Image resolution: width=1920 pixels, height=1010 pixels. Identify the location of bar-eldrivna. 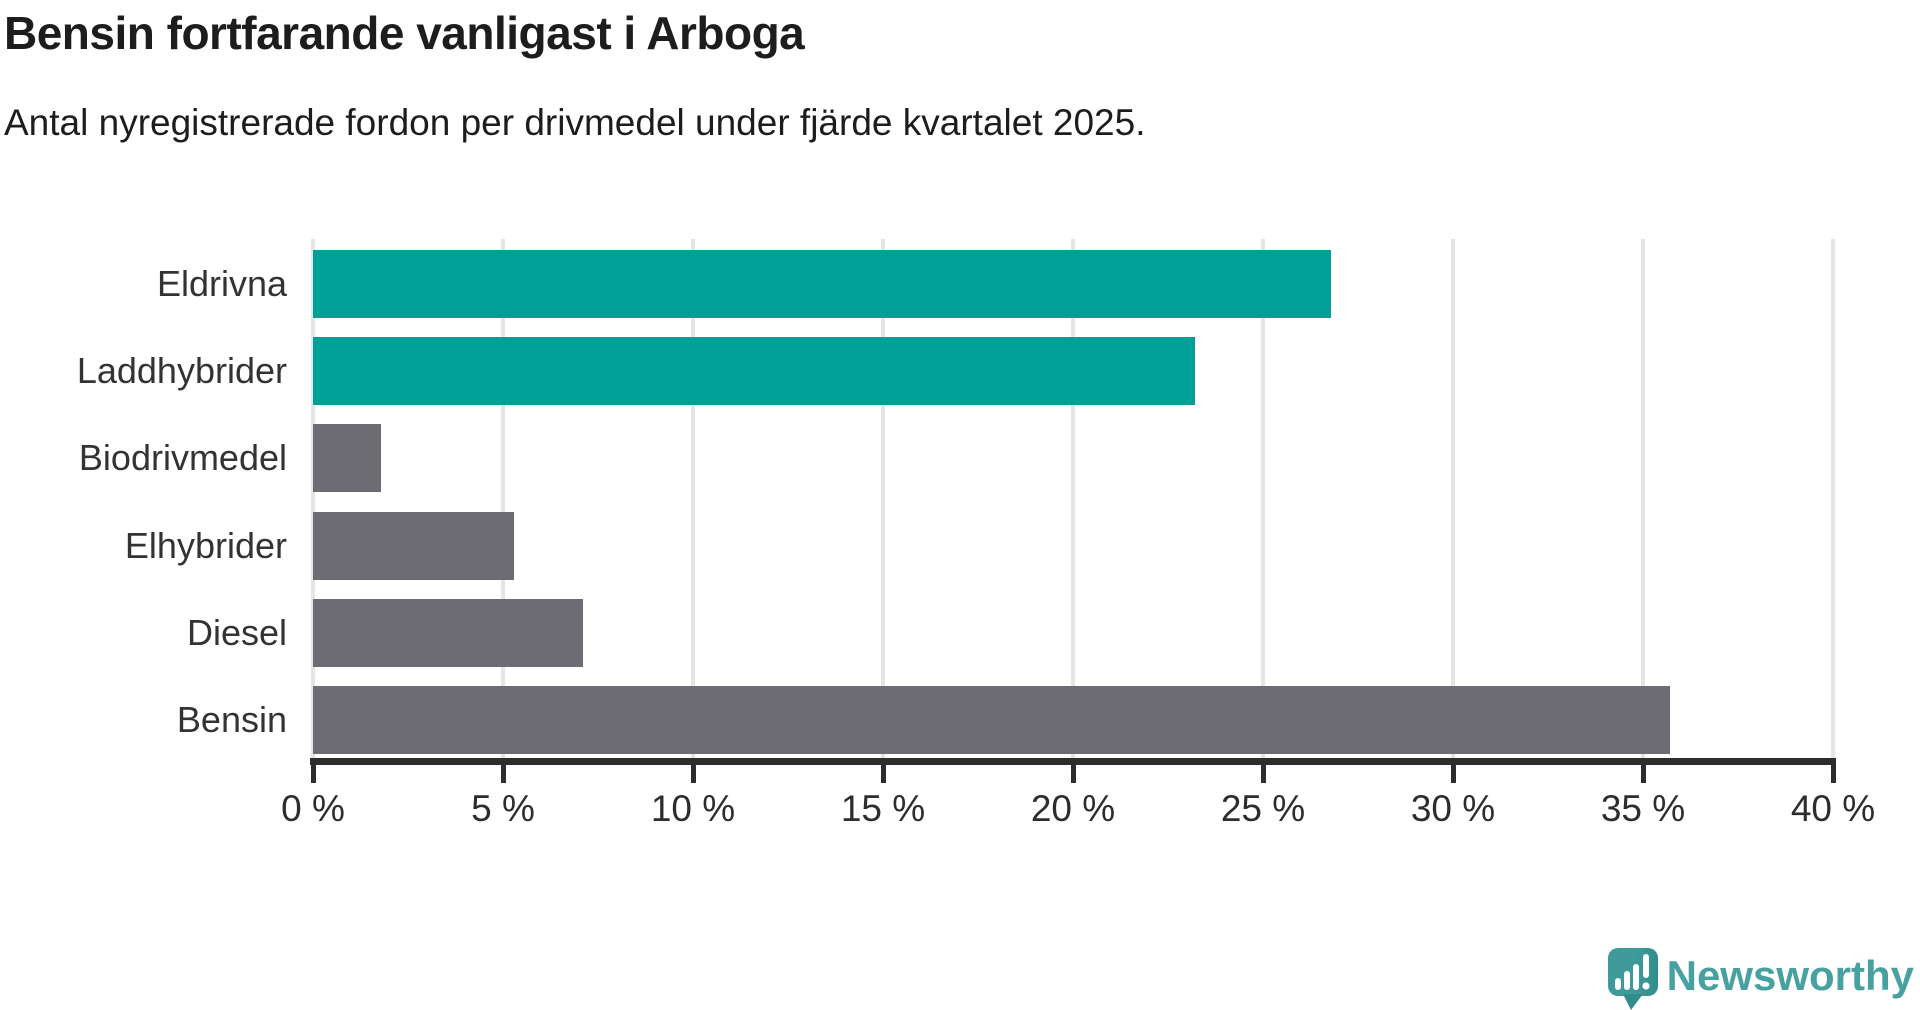
(822, 284).